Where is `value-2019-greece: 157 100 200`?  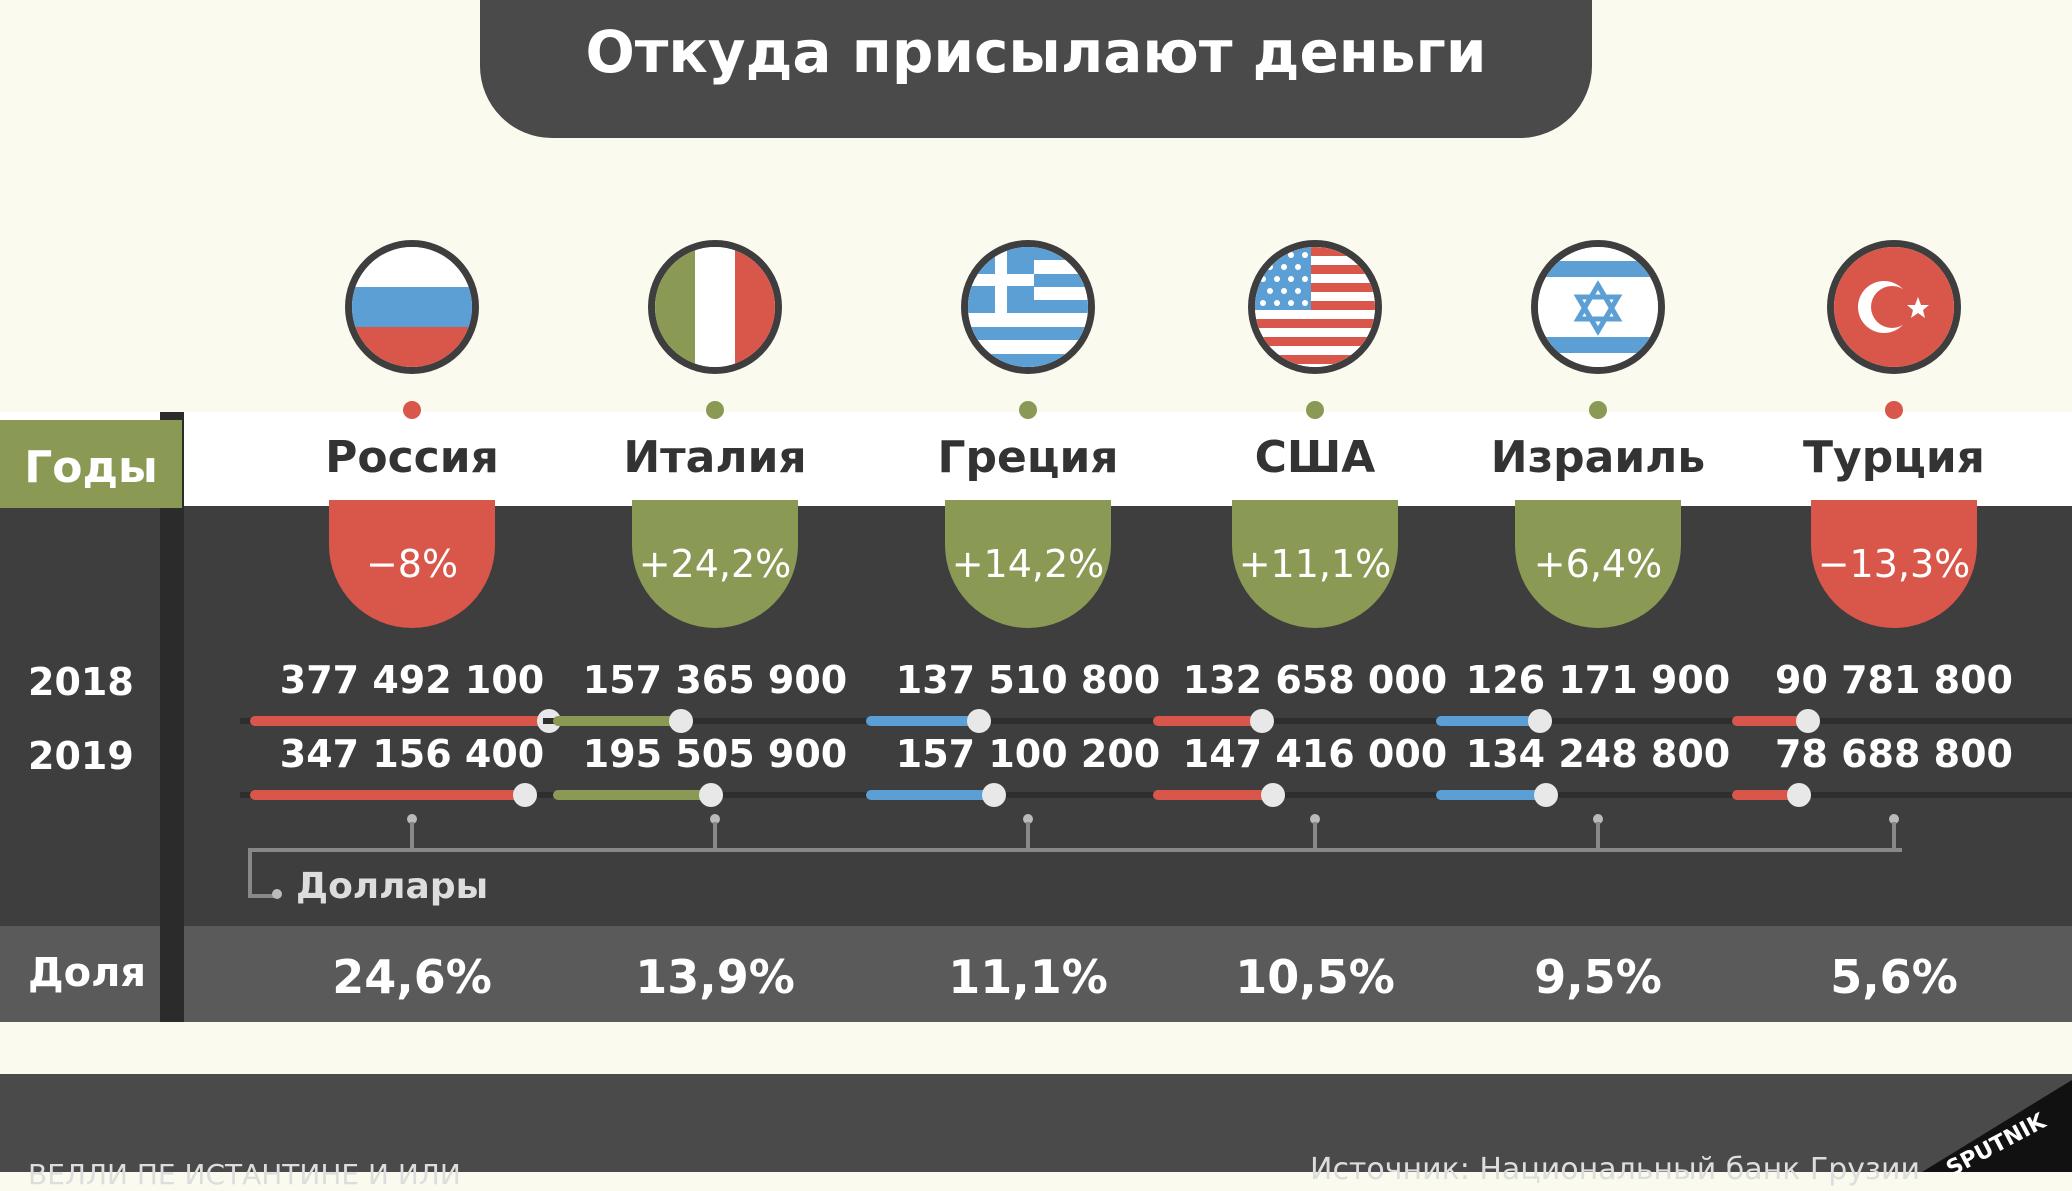 value-2019-greece: 157 100 200 is located at coordinates (1028, 754).